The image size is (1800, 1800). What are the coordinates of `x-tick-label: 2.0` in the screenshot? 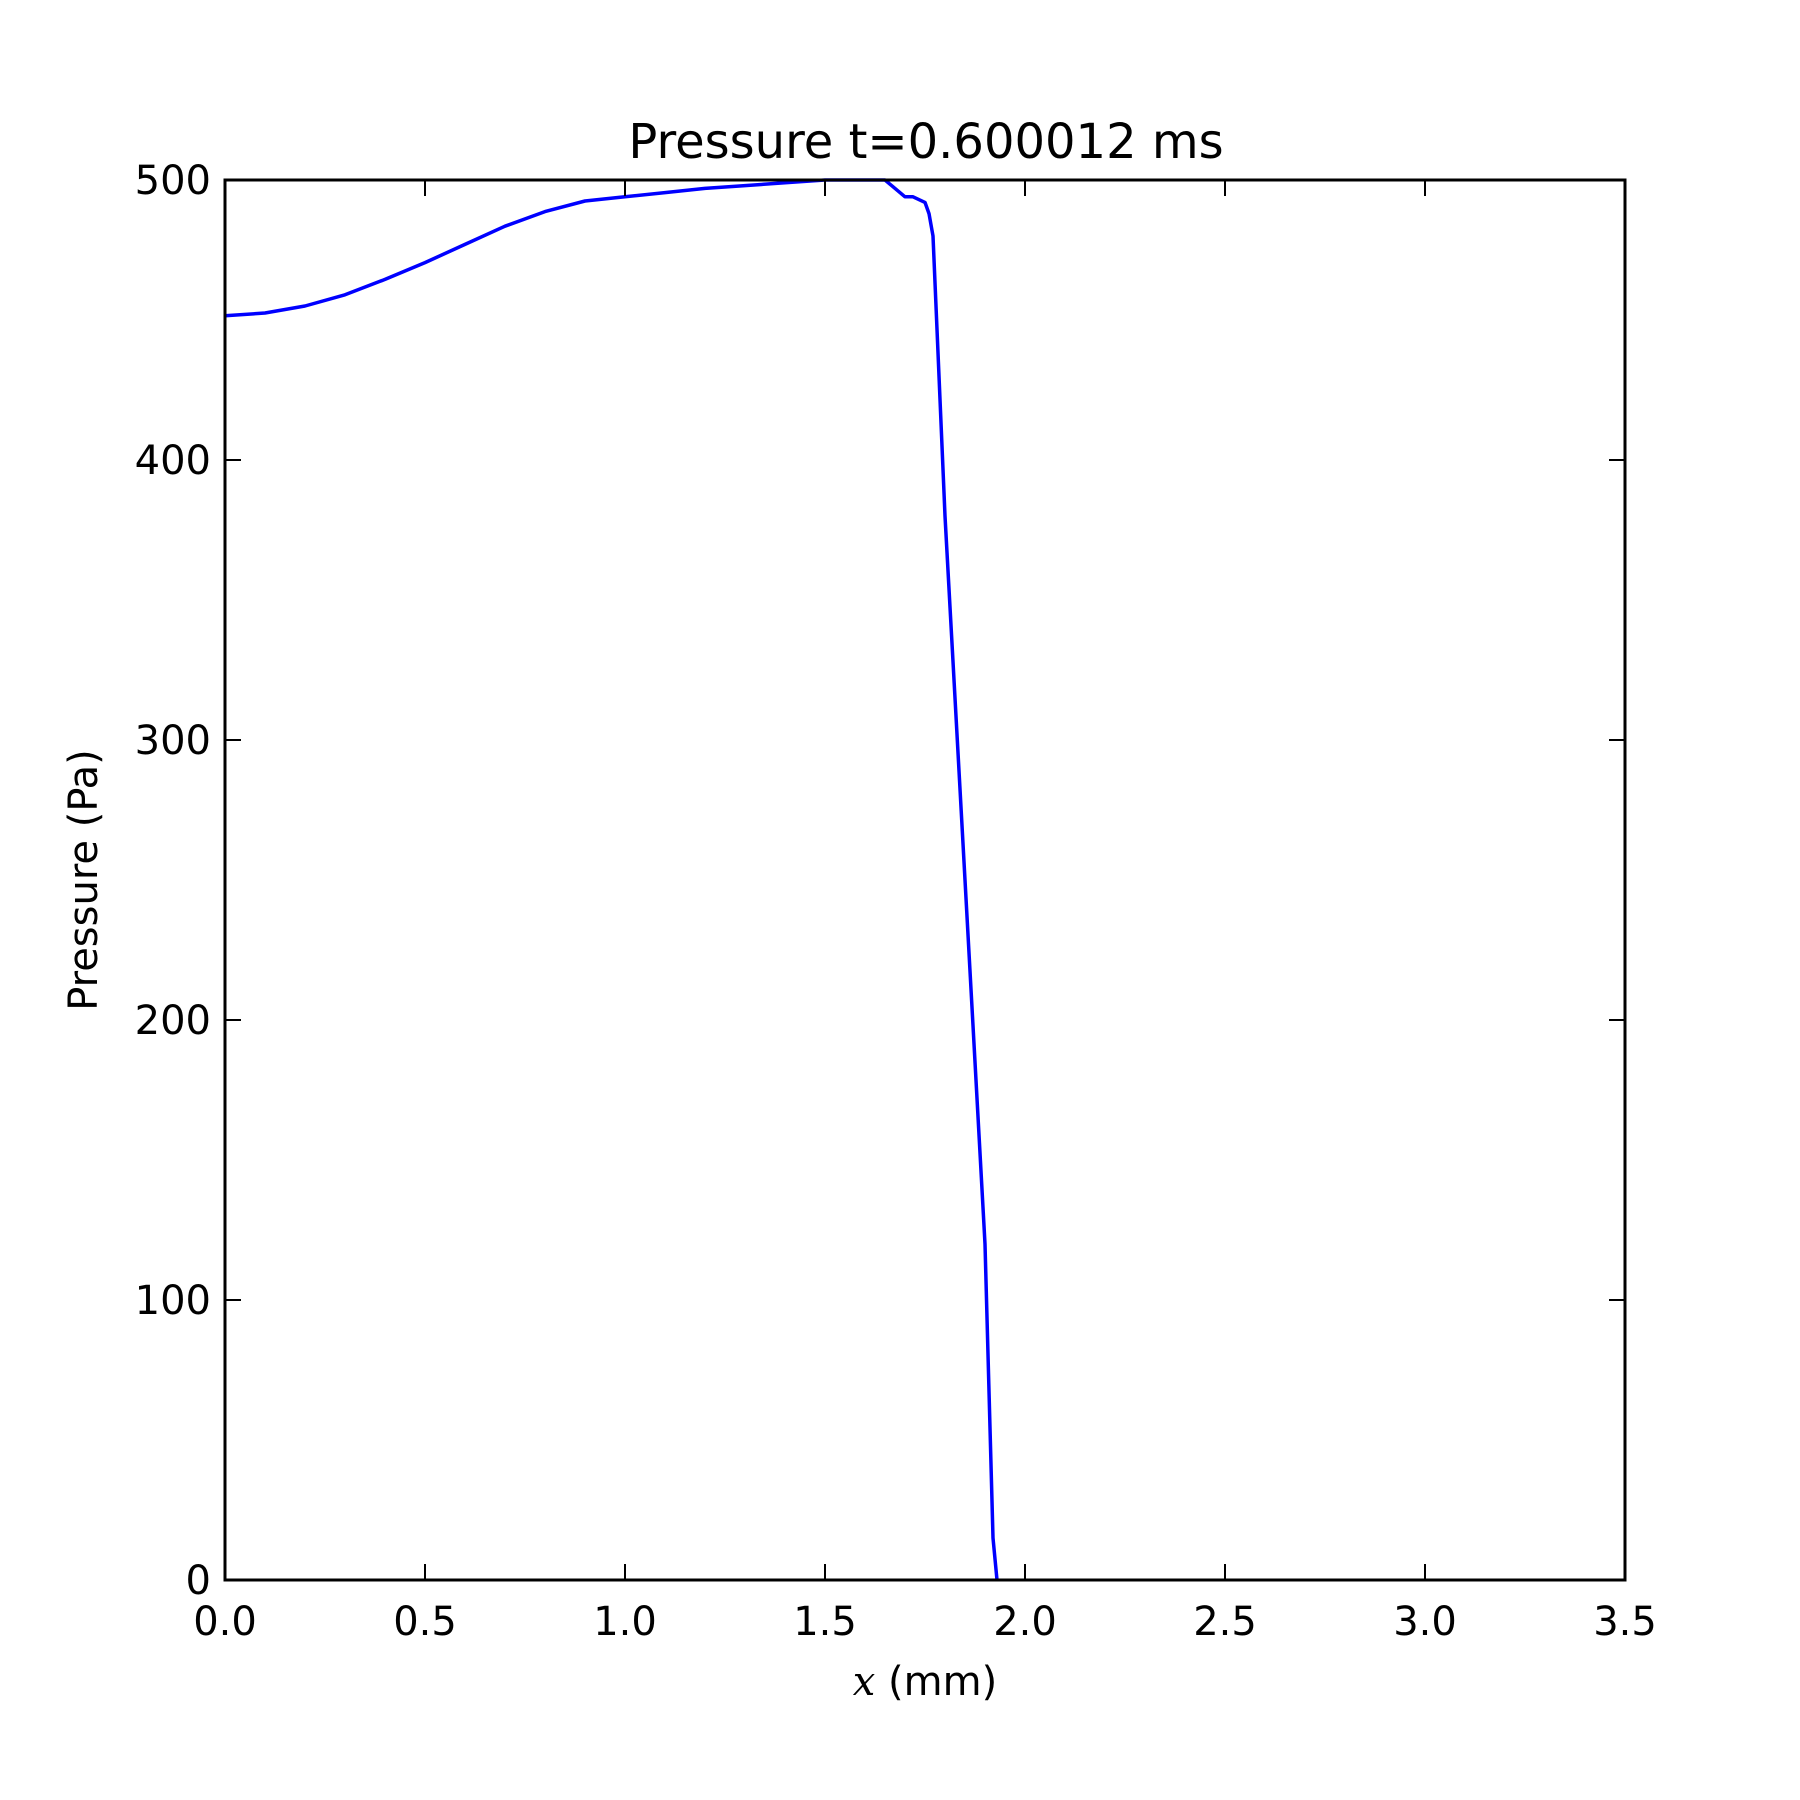 It's located at (1025, 1622).